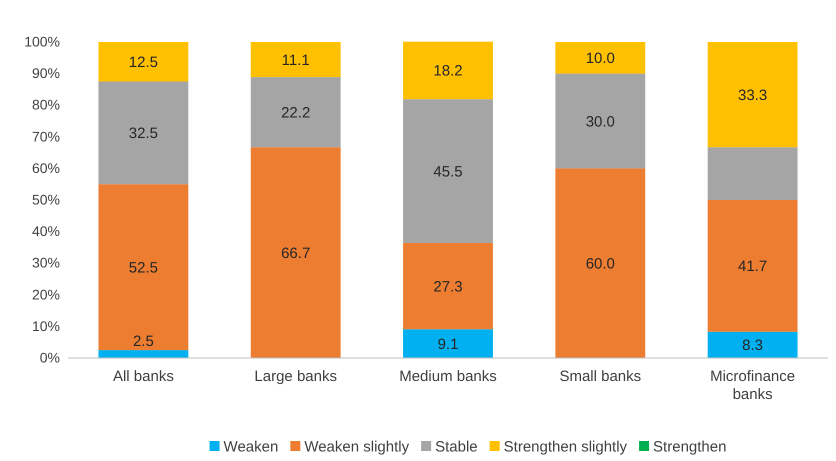  Describe the element at coordinates (251, 447) in the screenshot. I see `legend-label: Weaken` at that location.